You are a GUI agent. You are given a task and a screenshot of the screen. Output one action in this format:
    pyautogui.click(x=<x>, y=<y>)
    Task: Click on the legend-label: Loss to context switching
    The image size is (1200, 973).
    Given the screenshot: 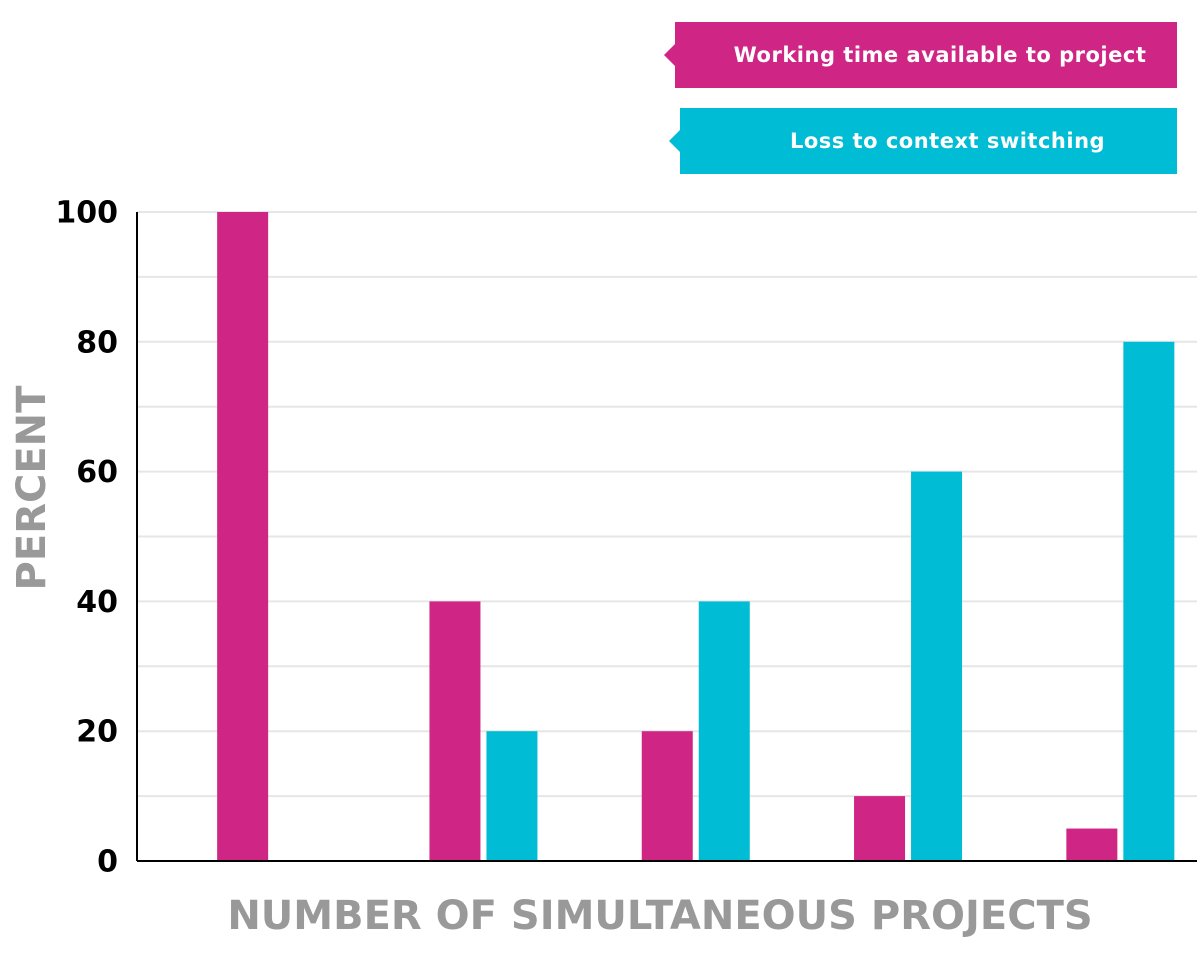 What is the action you would take?
    pyautogui.click(x=947, y=141)
    